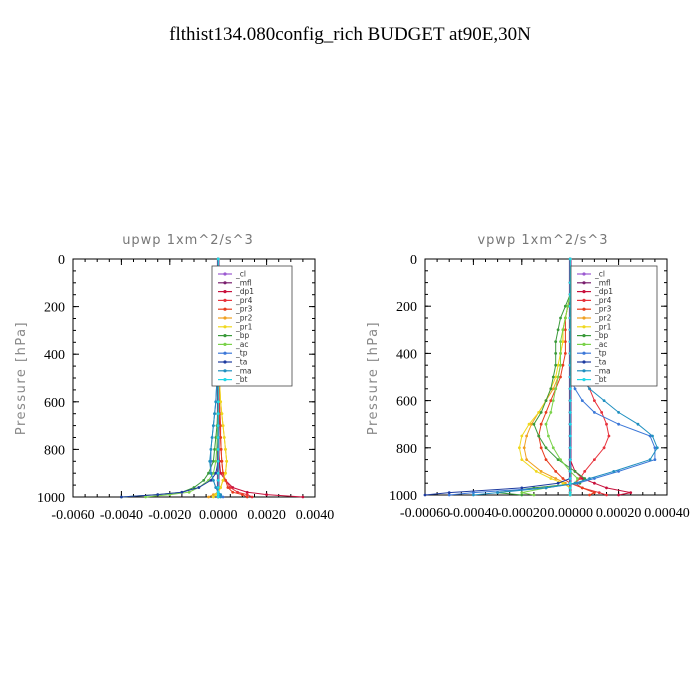 This screenshot has height=700, width=700. I want to click on legend-marker-bt, so click(584, 380).